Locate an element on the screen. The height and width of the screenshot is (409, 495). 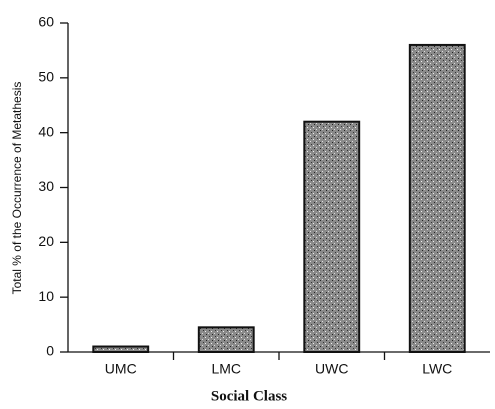
x-tick-label: LMC is located at coordinates (226, 369).